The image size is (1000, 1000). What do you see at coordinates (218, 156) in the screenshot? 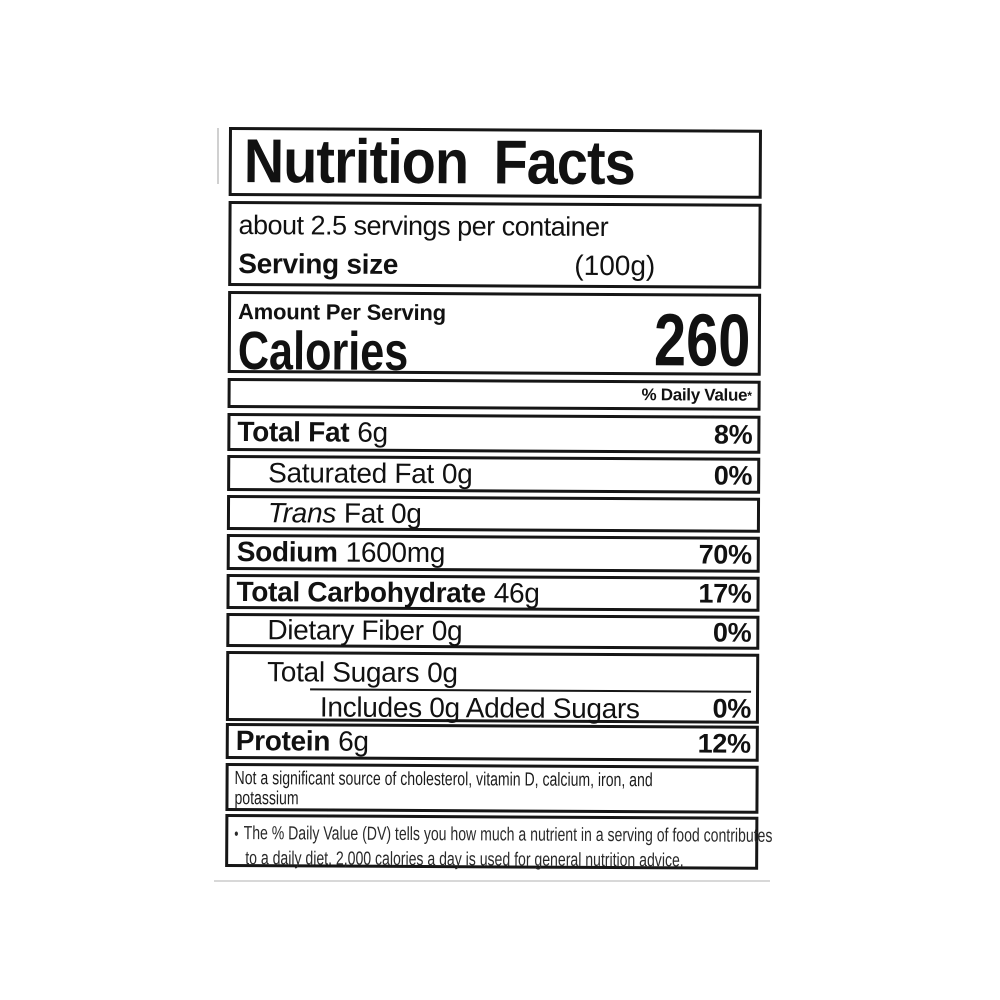
I see `scan-artifact-vertical-line` at bounding box center [218, 156].